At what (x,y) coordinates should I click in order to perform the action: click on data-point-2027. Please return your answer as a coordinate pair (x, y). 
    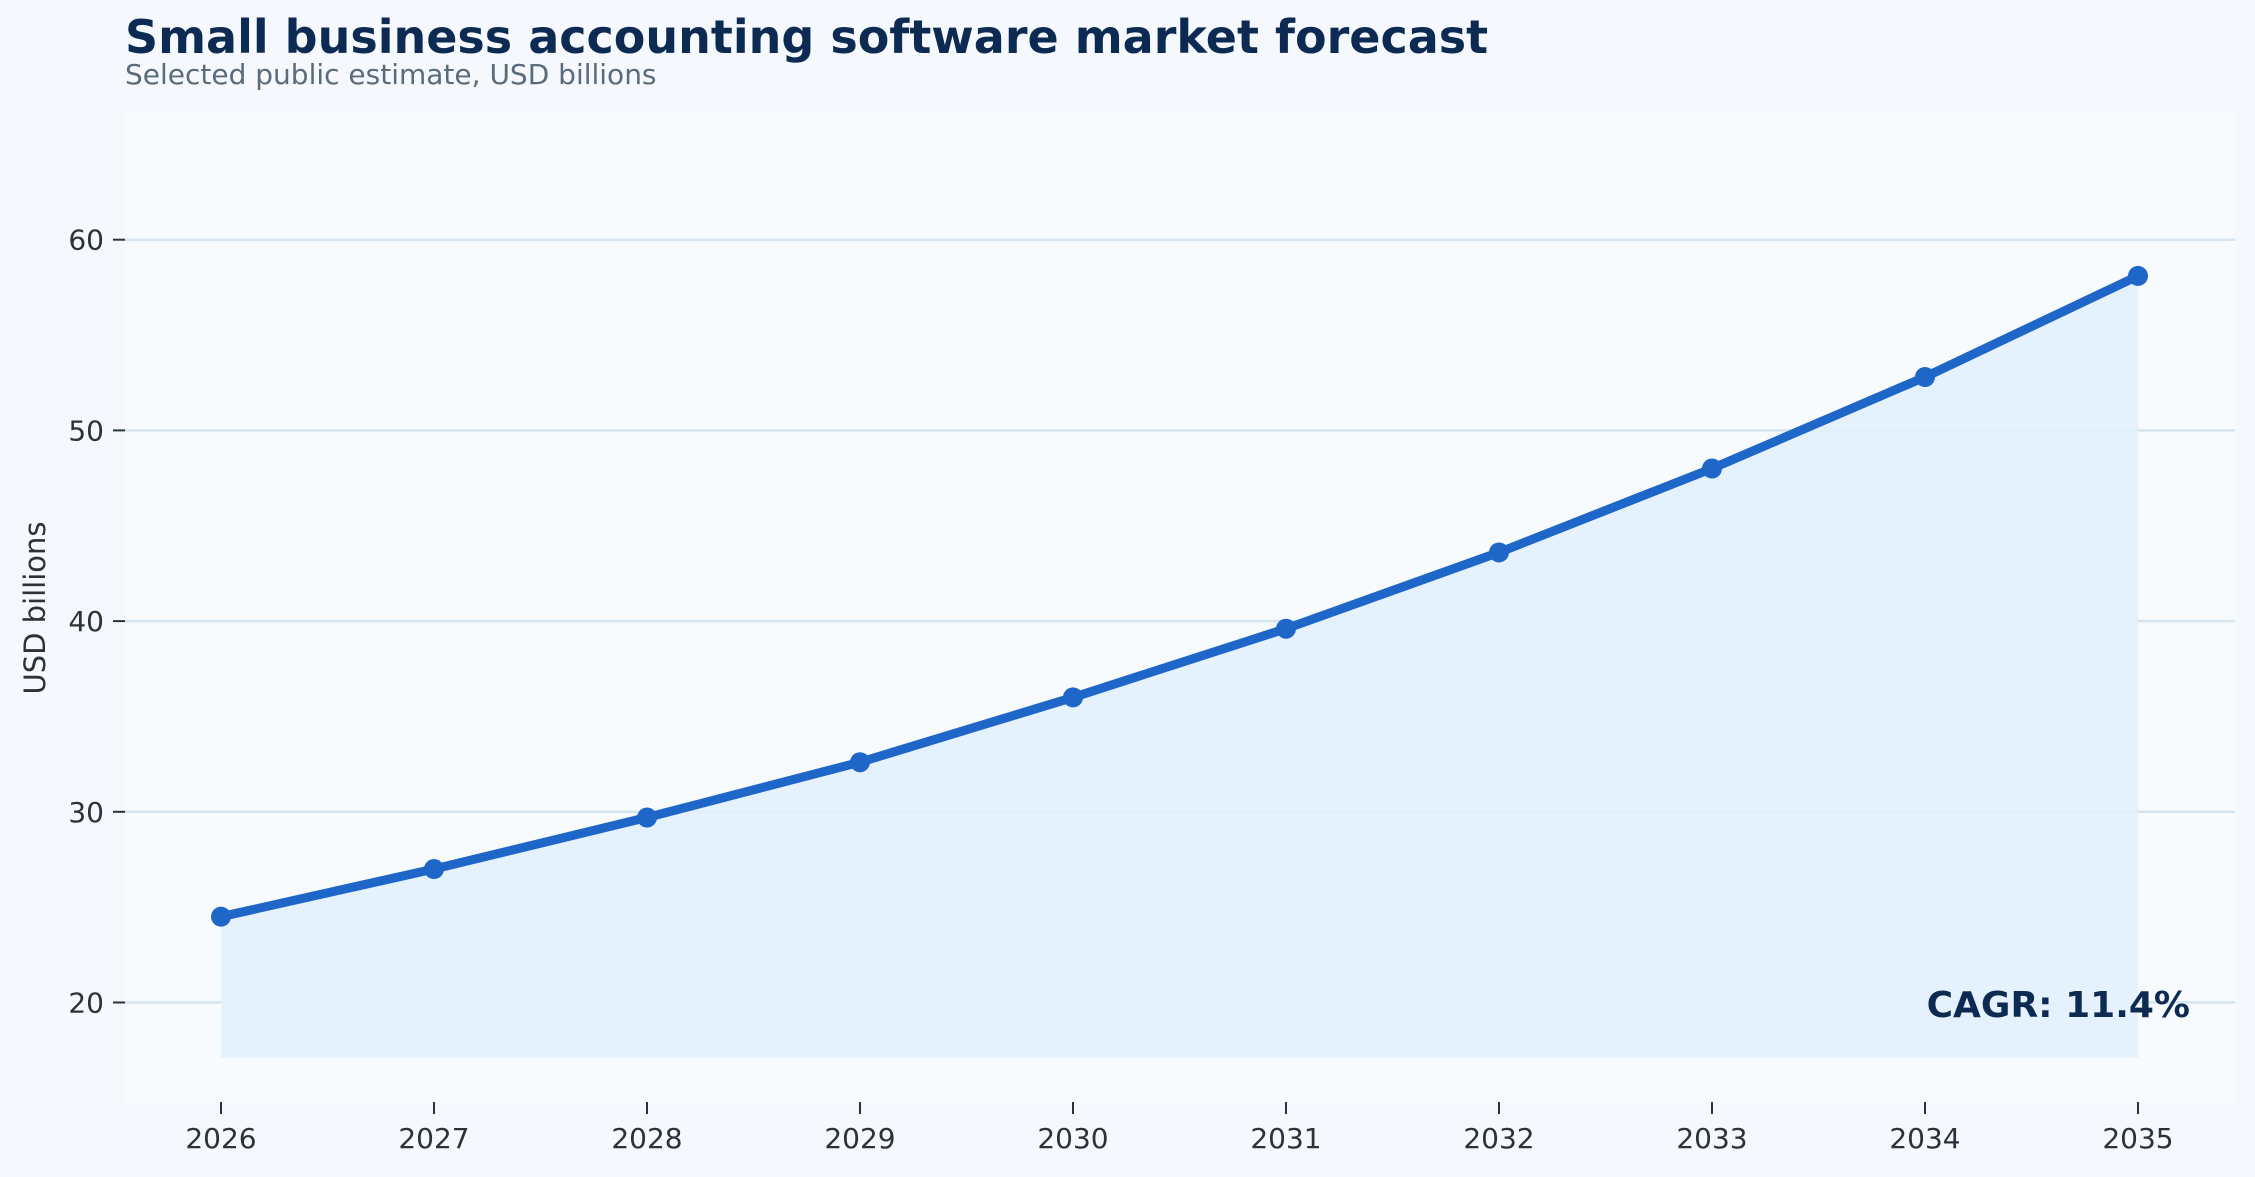
    Looking at the image, I should click on (434, 869).